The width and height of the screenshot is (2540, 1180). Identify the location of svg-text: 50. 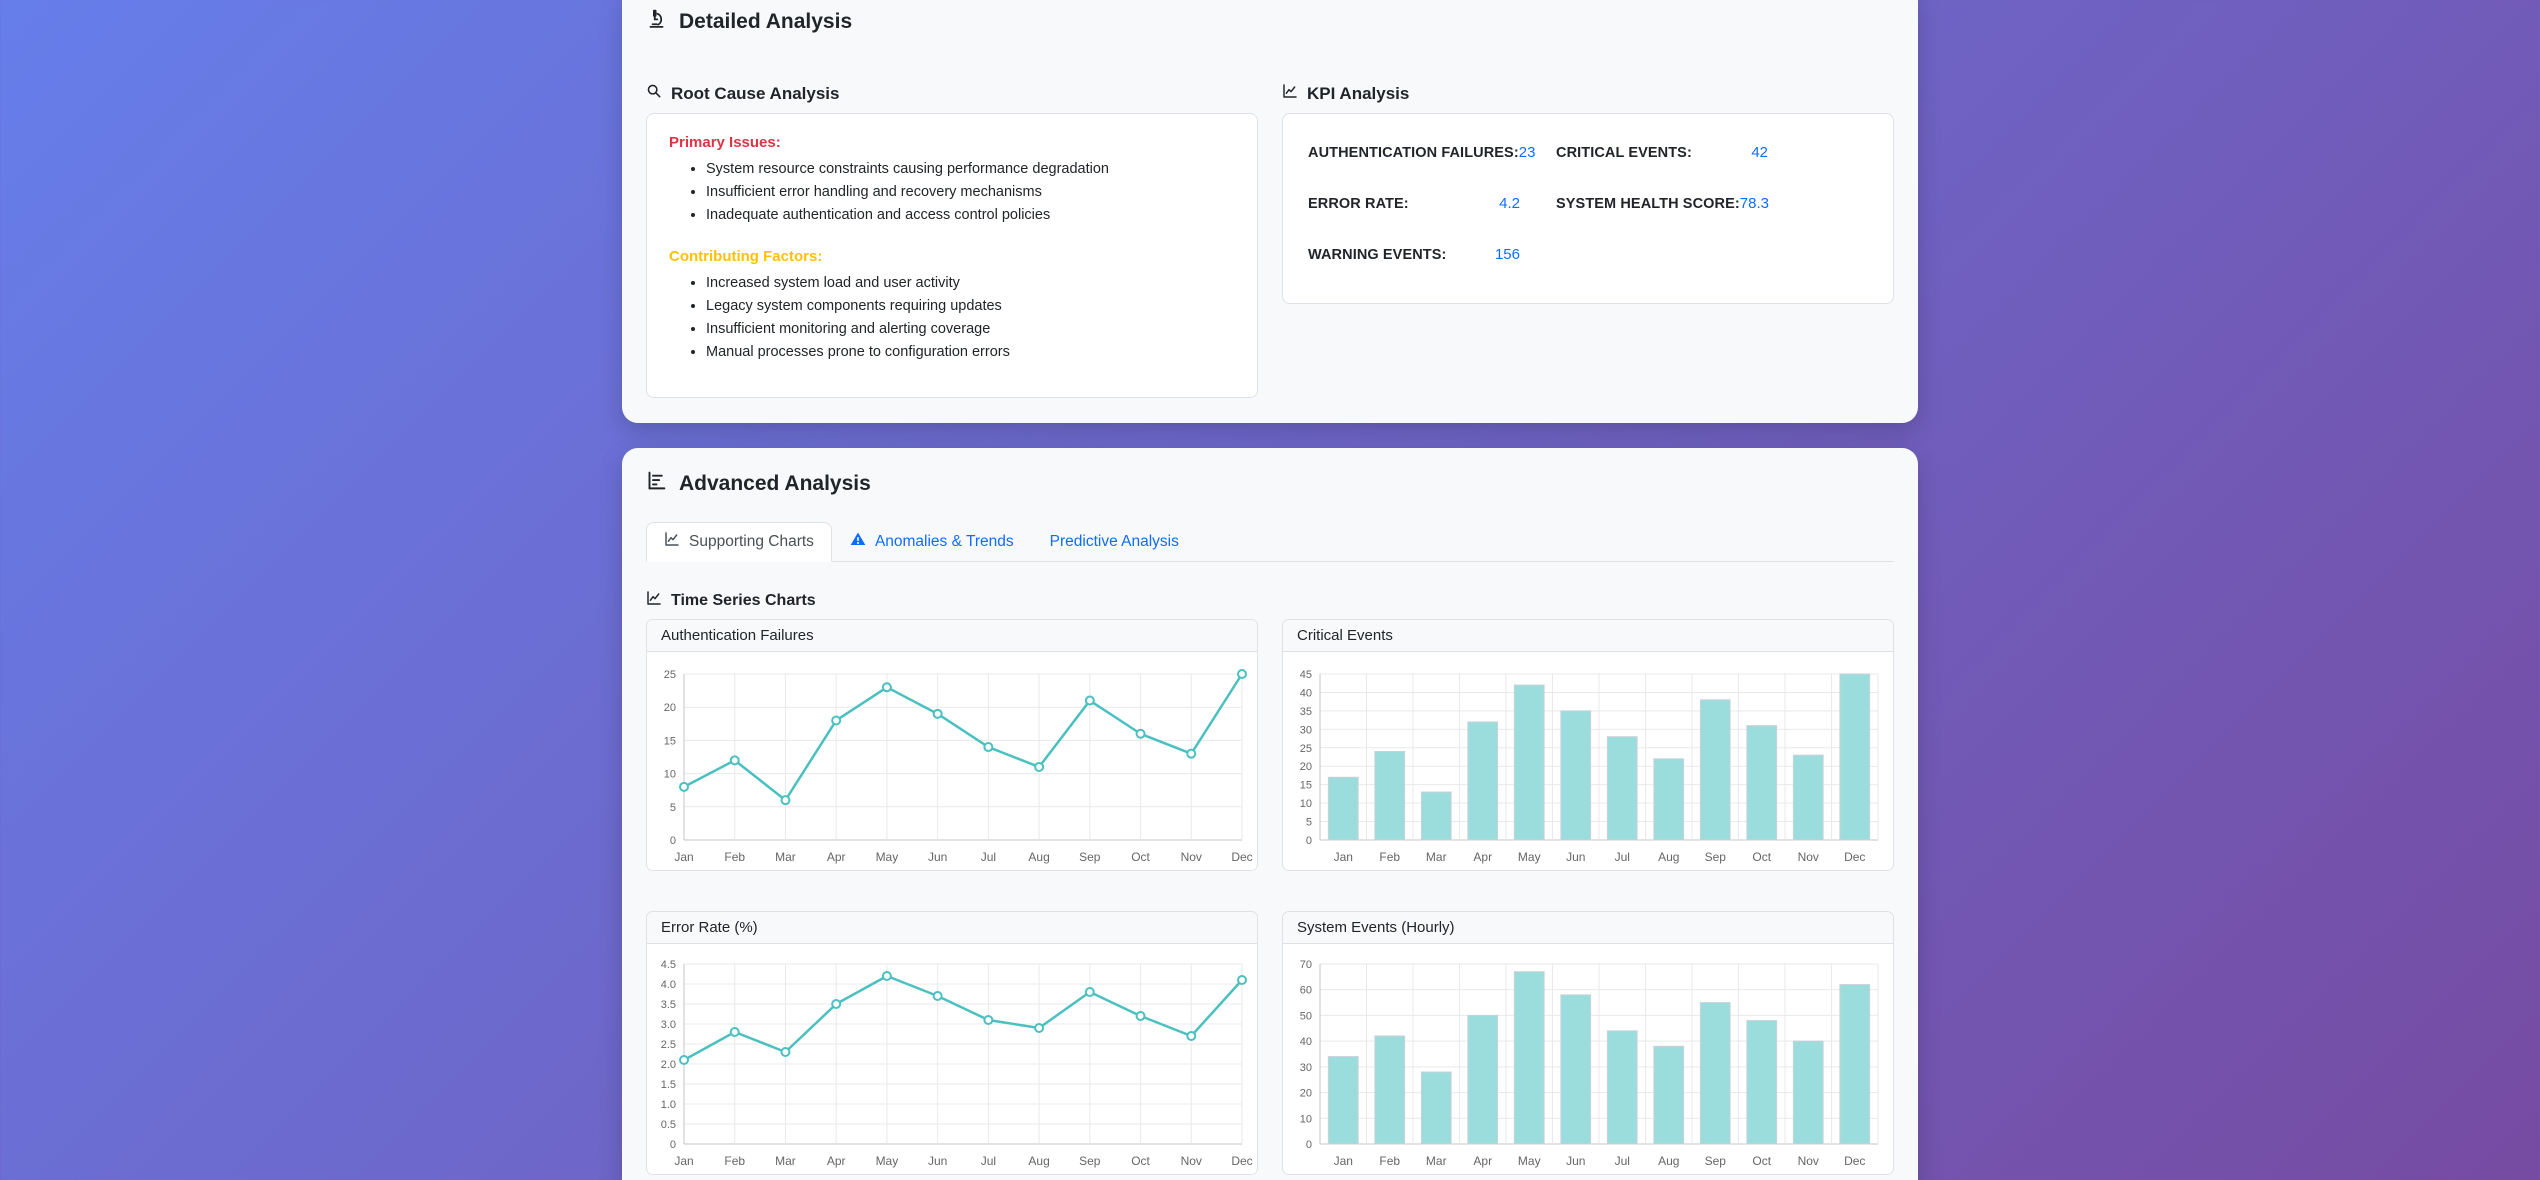
(1306, 1016).